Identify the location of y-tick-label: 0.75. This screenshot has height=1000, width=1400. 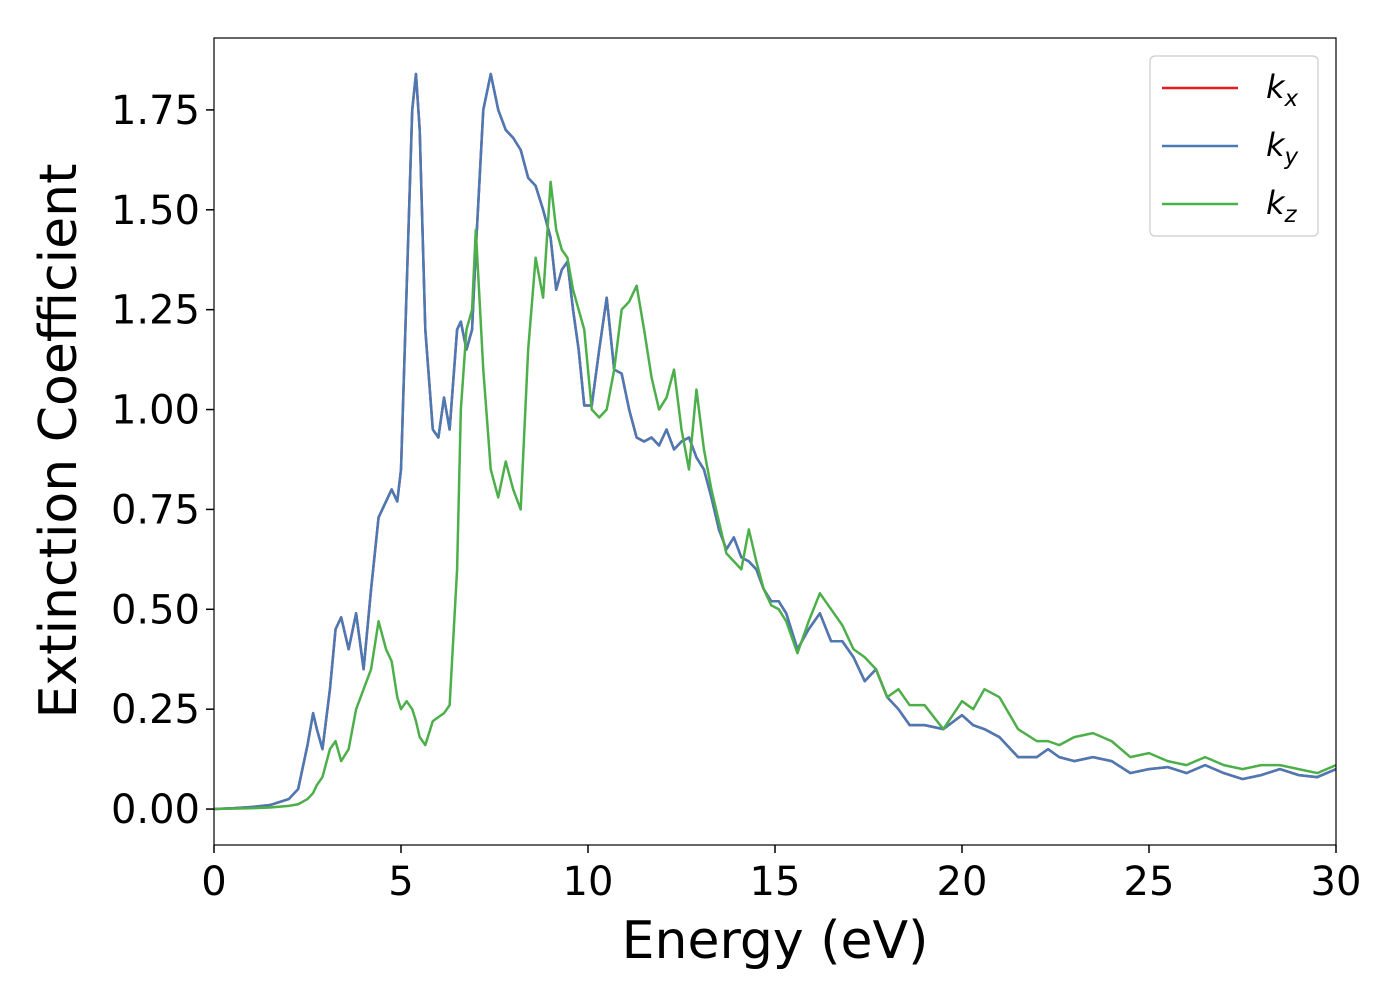
(155, 510).